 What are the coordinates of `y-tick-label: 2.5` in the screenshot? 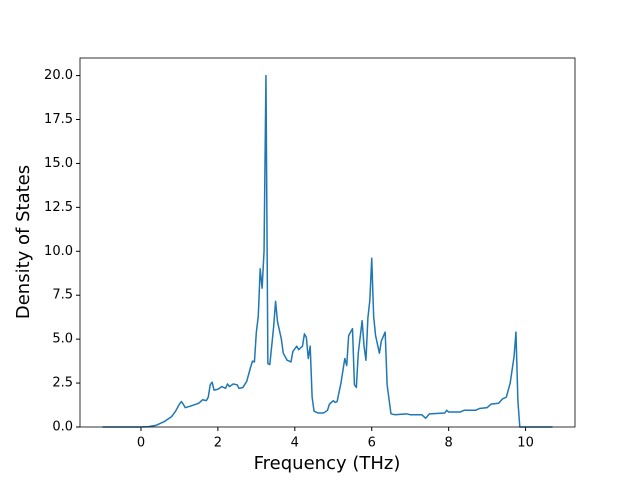 It's located at (62, 383).